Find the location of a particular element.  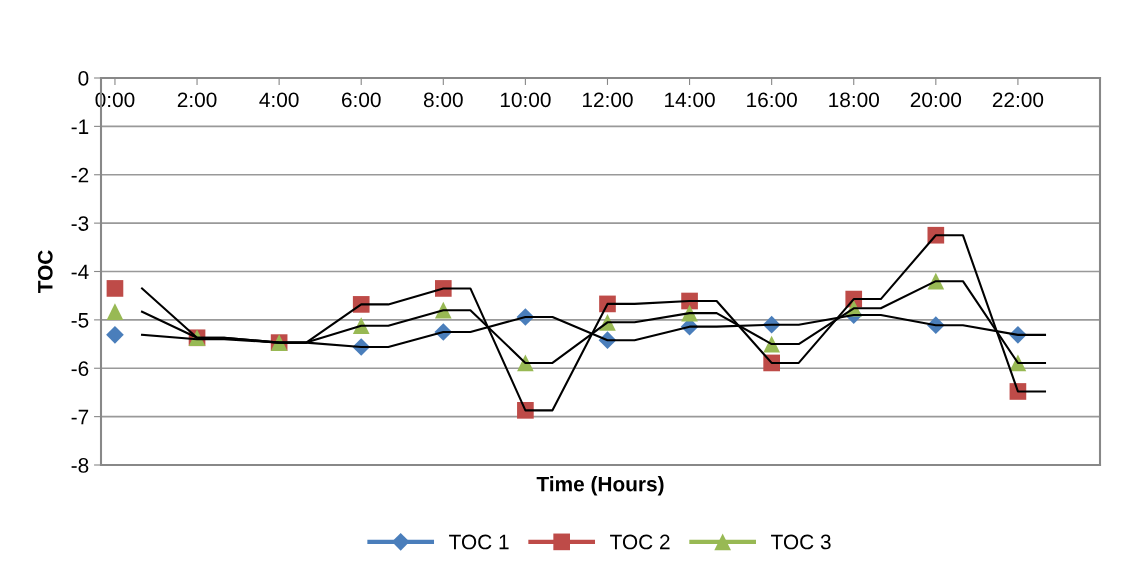

y-axis-title: TOC is located at coordinates (45, 272).